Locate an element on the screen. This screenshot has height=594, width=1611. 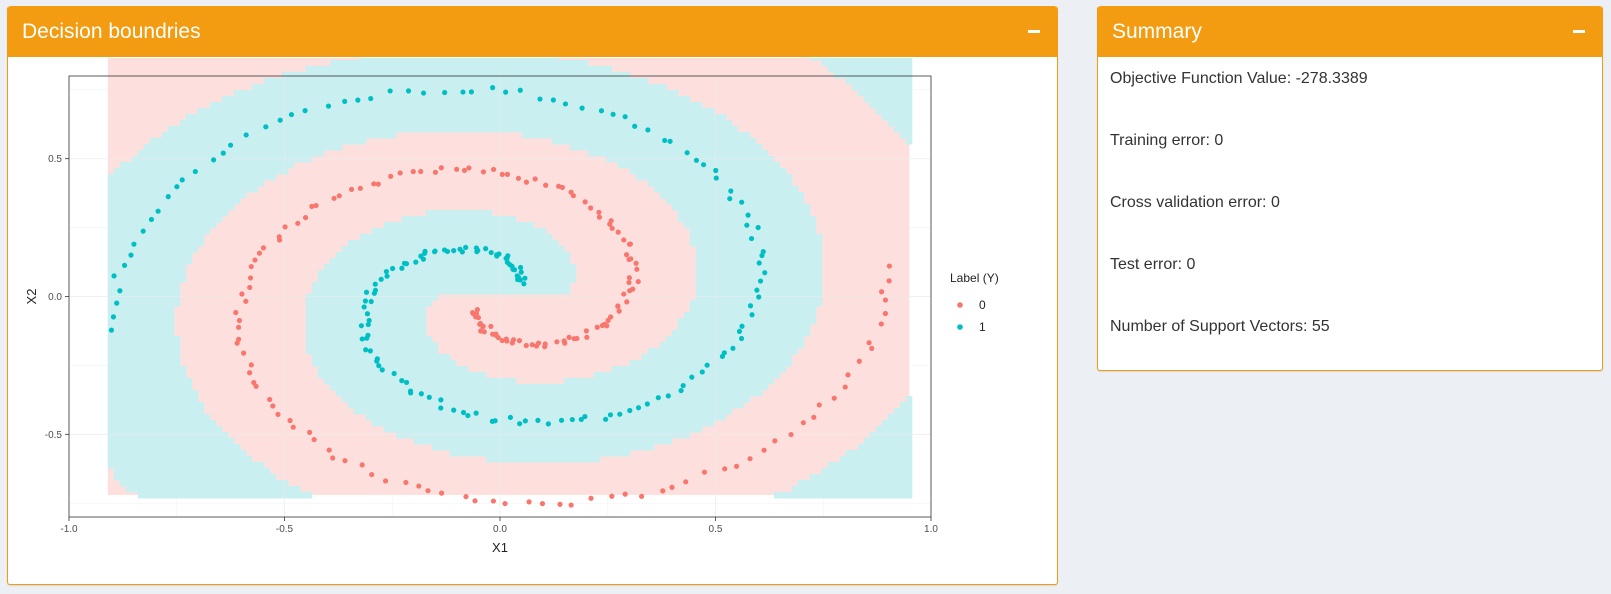
legend-title: Label (Y) is located at coordinates (974, 278).